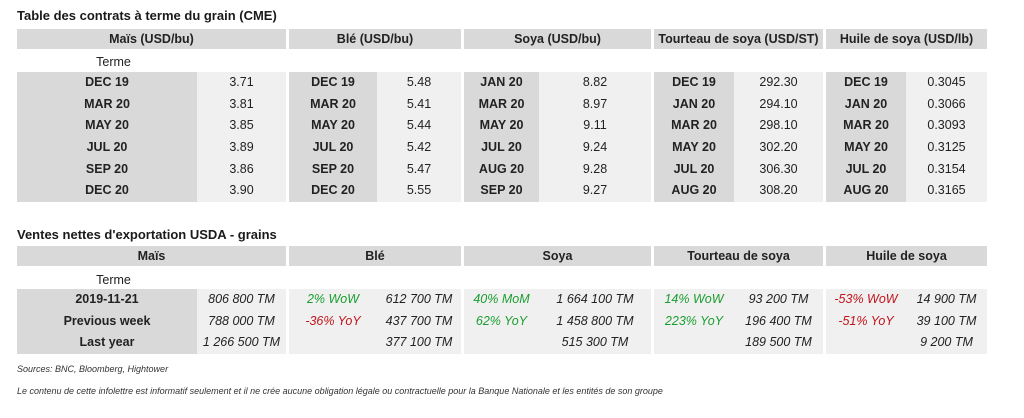 The height and width of the screenshot is (418, 1024). Describe the element at coordinates (778, 147) in the screenshot. I see `price-cell: 302.20` at that location.